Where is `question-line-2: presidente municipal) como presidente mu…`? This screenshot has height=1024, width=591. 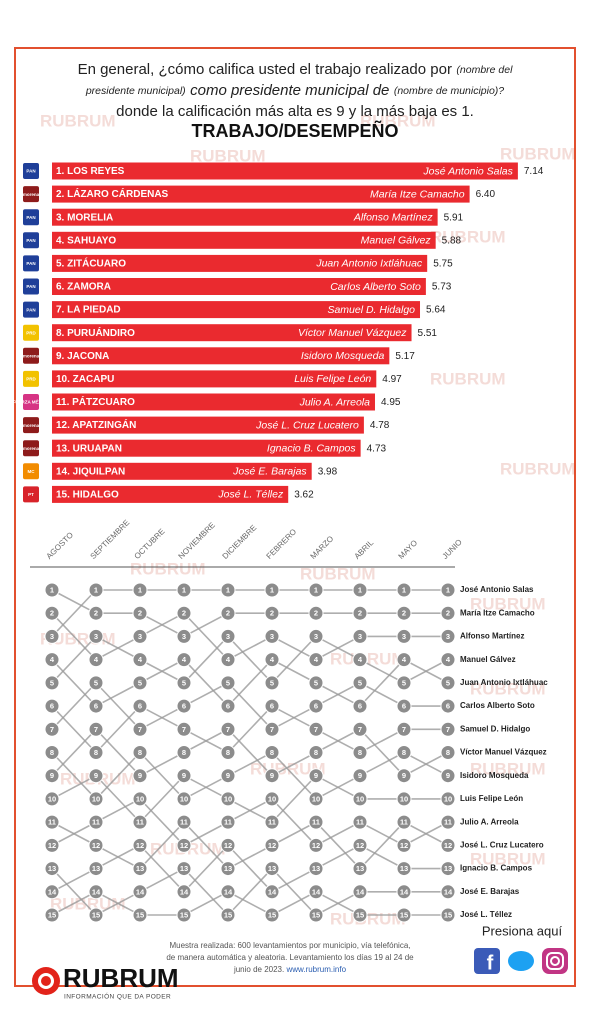
question-line-2: presidente municipal) como presidente mu… is located at coordinates (294, 90).